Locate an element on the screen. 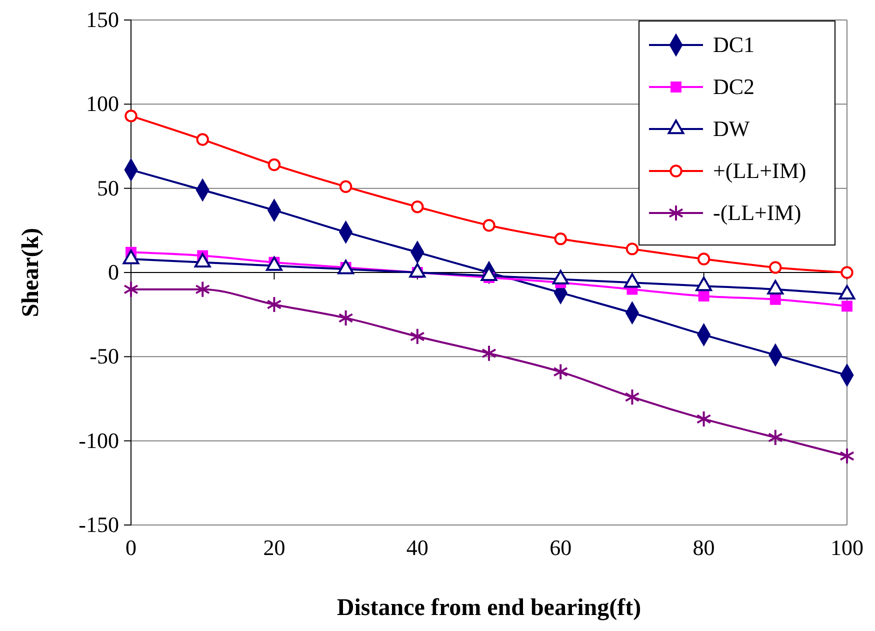  x-tick-label: 40 is located at coordinates (417, 547).